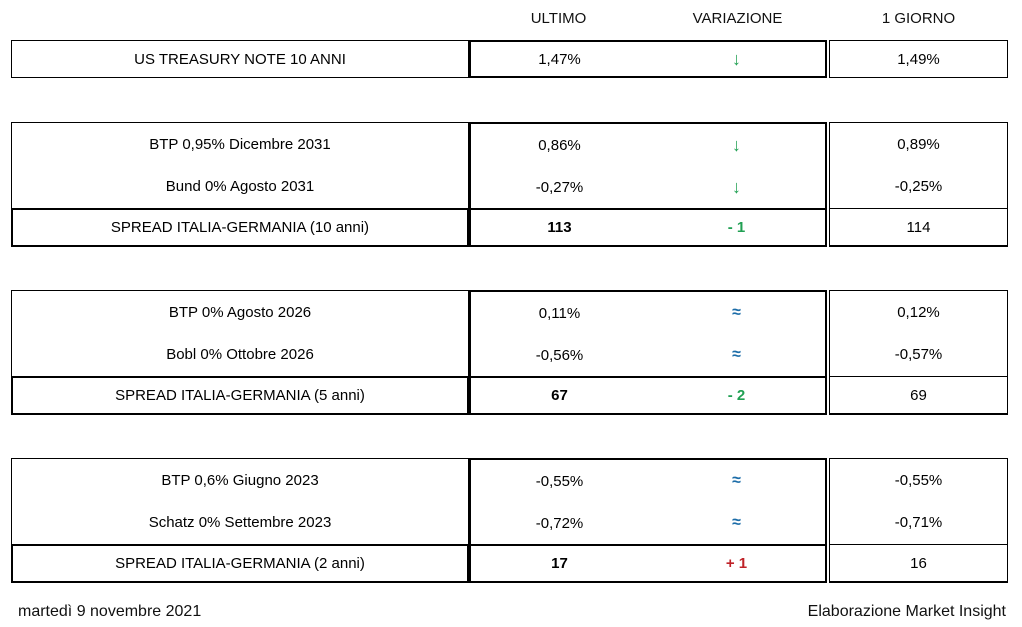 This screenshot has height=627, width=1022. What do you see at coordinates (736, 395) in the screenshot?
I see `spread-delta: - 2` at bounding box center [736, 395].